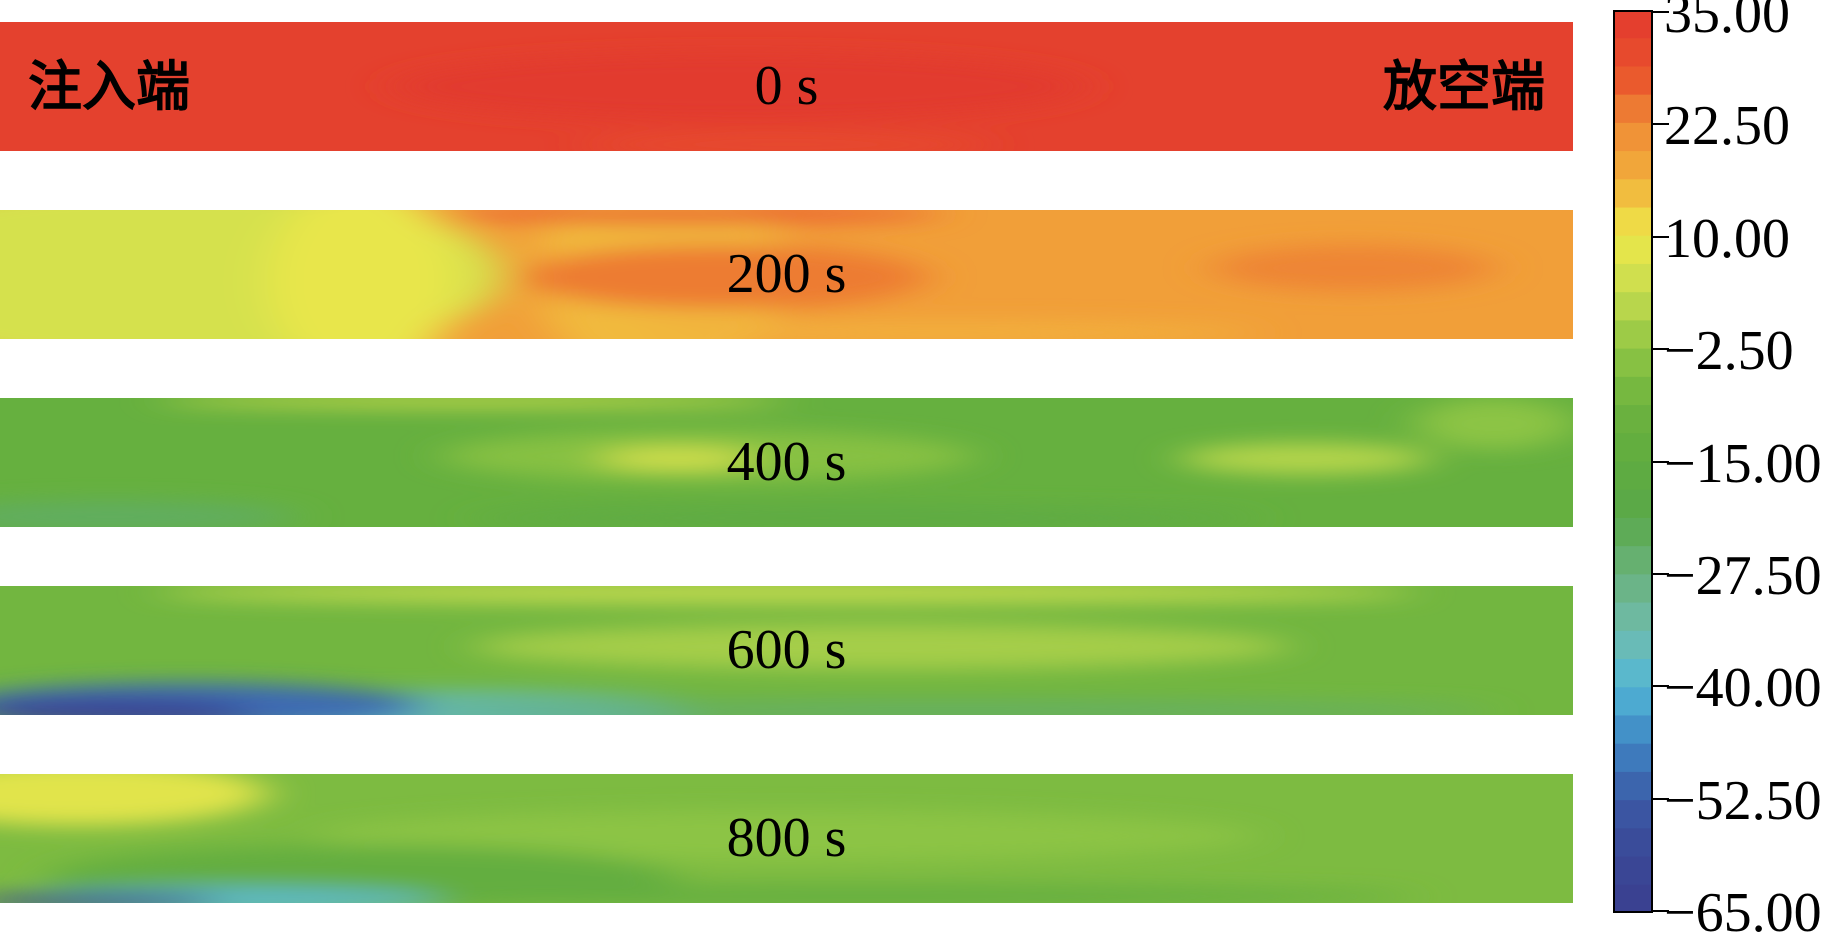  What do you see at coordinates (1464, 86) in the screenshot?
I see `vent-end-label: 放空端` at bounding box center [1464, 86].